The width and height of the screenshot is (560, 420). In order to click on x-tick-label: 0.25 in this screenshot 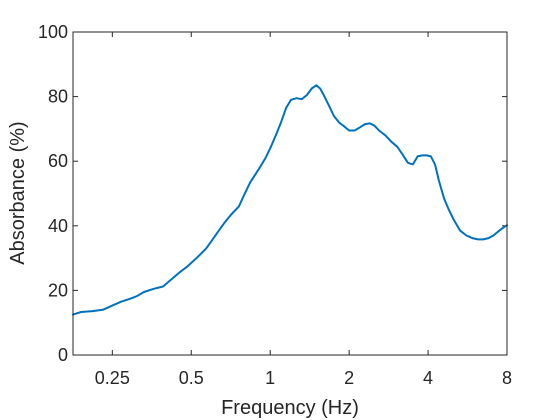, I will do `click(112, 378)`.